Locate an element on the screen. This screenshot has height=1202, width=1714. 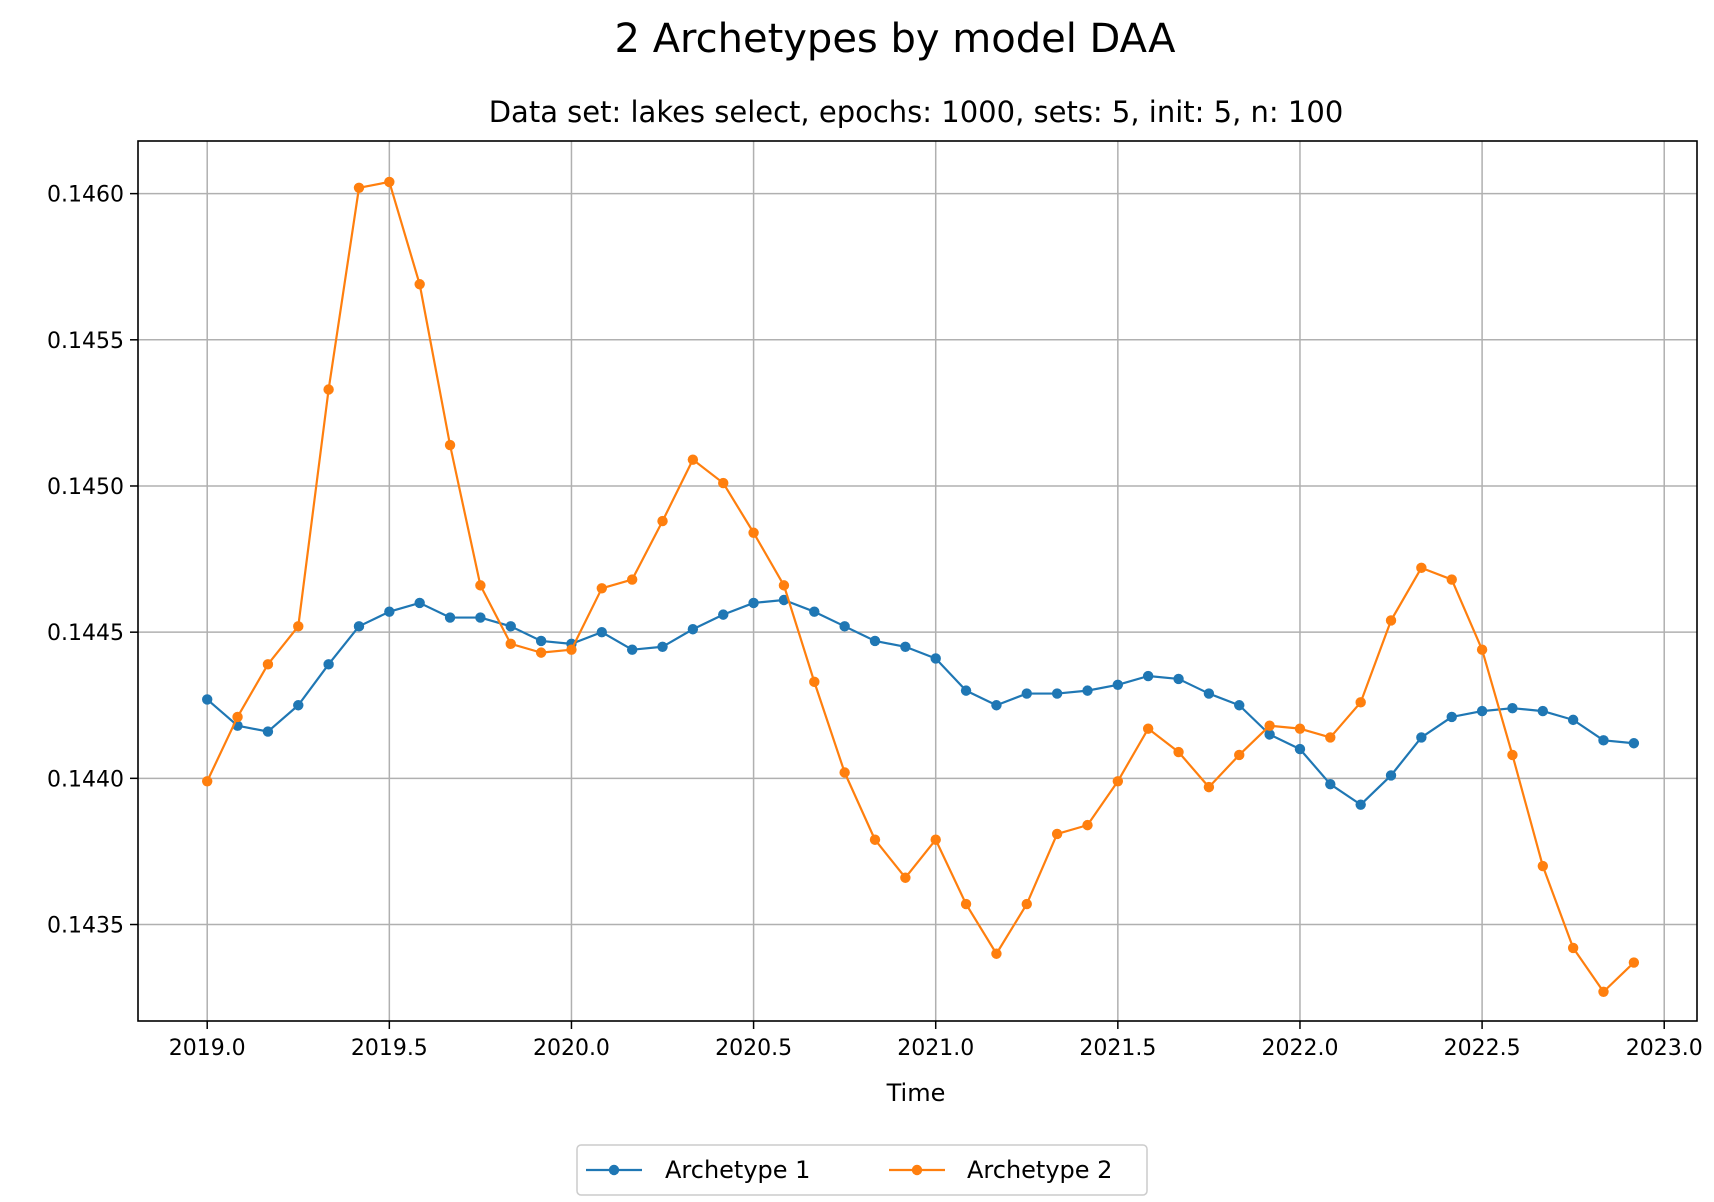
x-axis-label: Time is located at coordinates (916, 1093).